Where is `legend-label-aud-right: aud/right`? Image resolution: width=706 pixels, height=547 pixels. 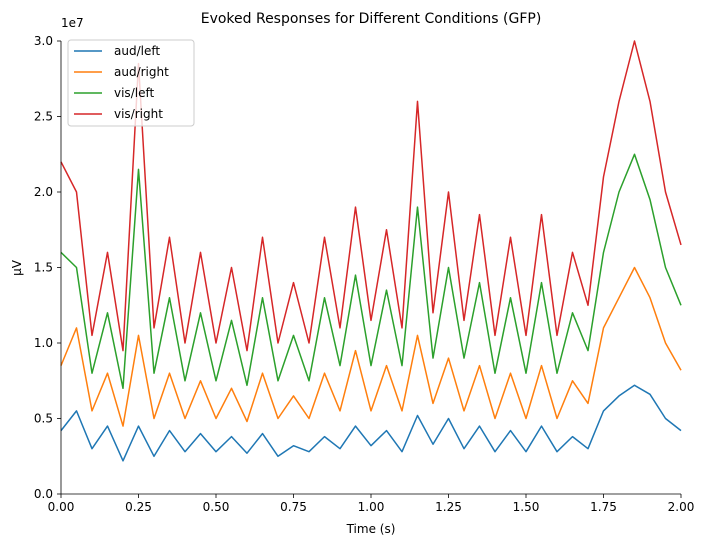 legend-label-aud-right: aud/right is located at coordinates (141, 72).